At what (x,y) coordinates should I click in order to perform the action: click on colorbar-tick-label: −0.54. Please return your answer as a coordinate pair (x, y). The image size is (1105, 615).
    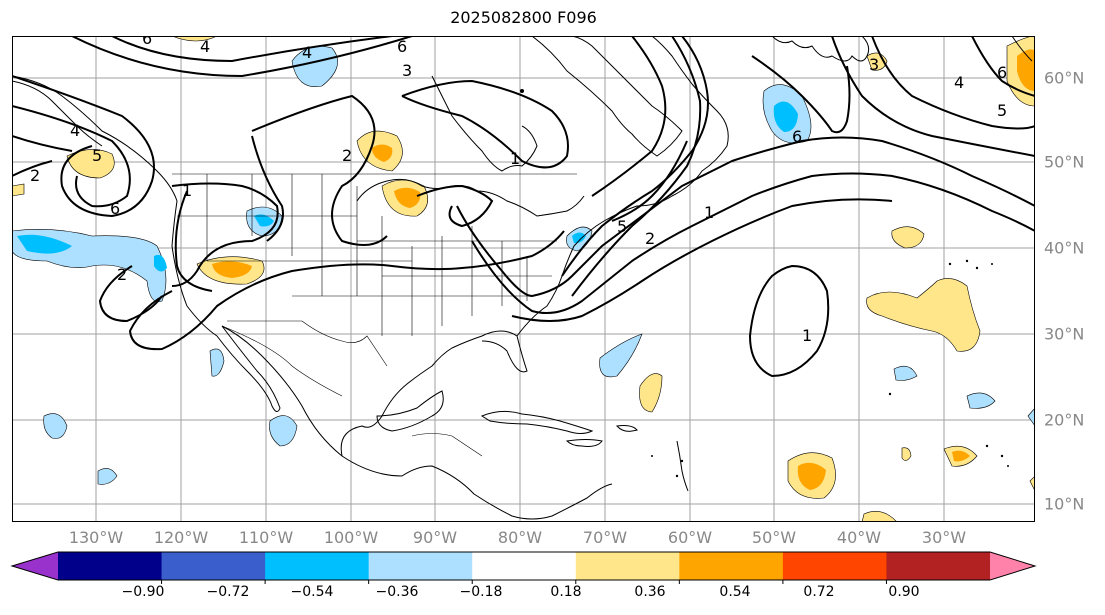
    Looking at the image, I should click on (312, 592).